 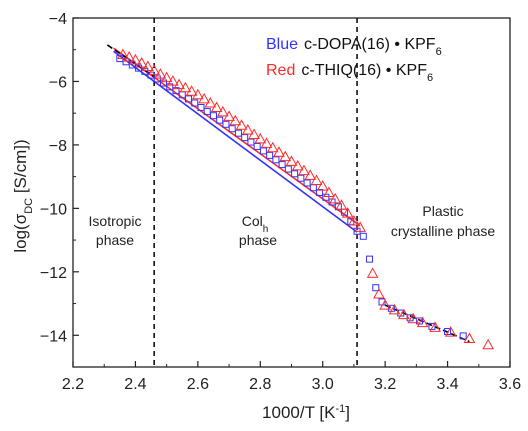 I want to click on legend-entry-red: Red c-THIQ(16) • KPF6, so click(x=349, y=73).